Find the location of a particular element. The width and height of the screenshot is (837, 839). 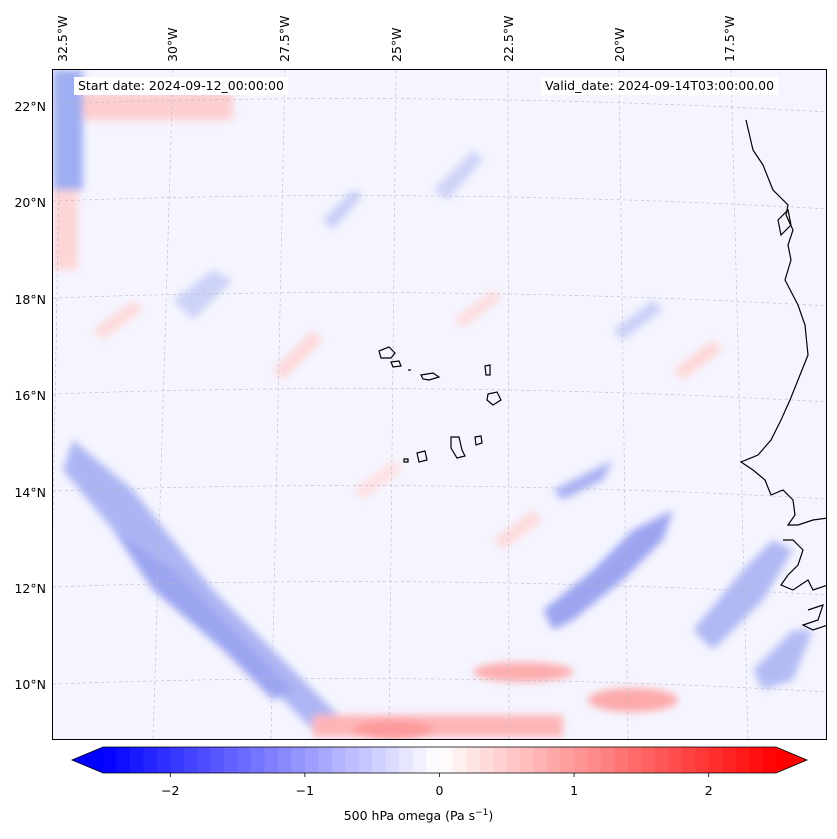

lat-label: 22°N is located at coordinates (30, 106).